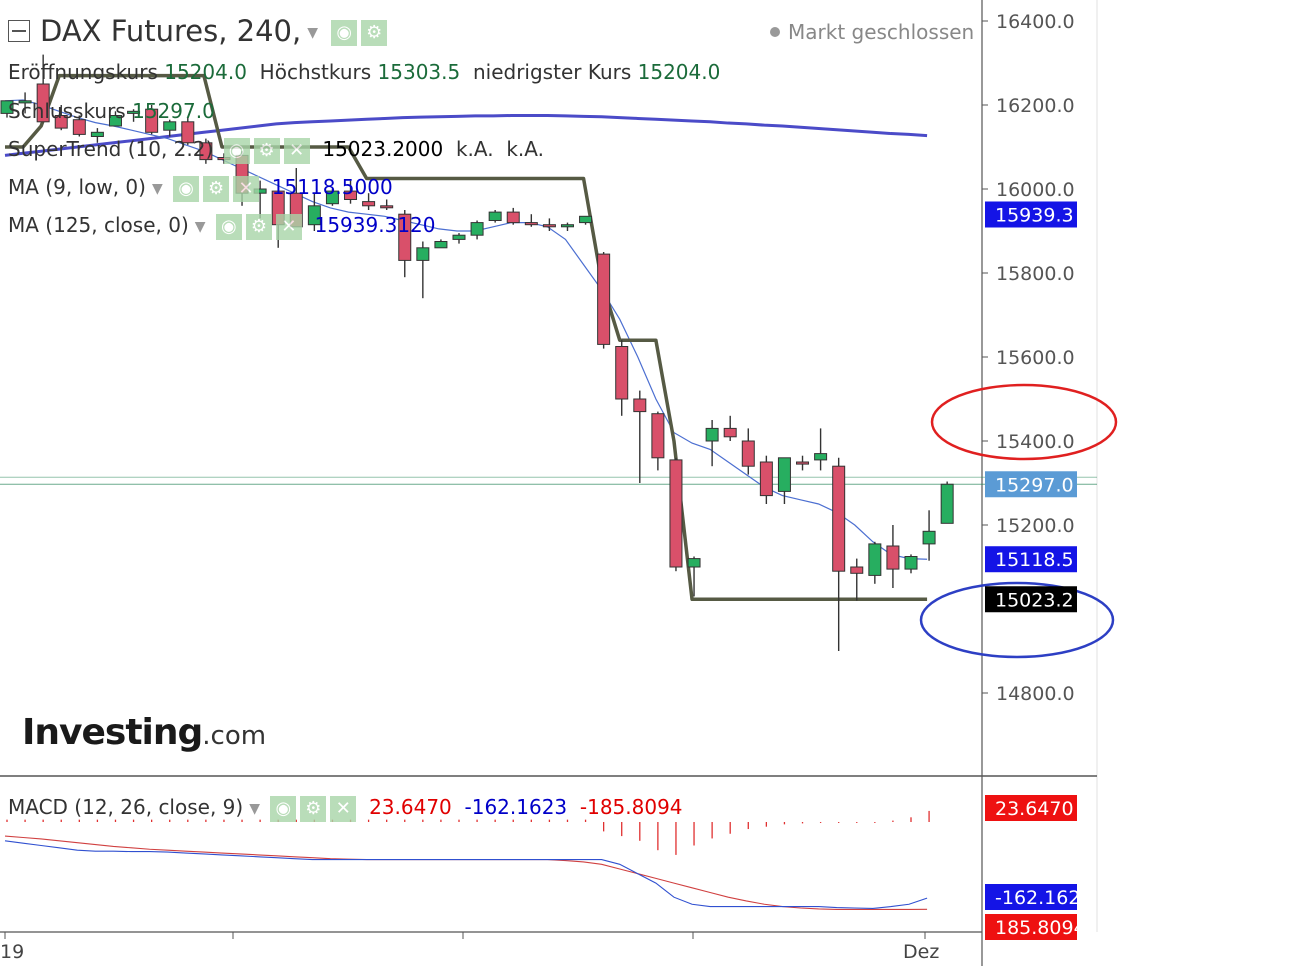 The width and height of the screenshot is (1315, 966). Describe the element at coordinates (1031, 484) in the screenshot. I see `close-price-tag: 15297.0` at that location.